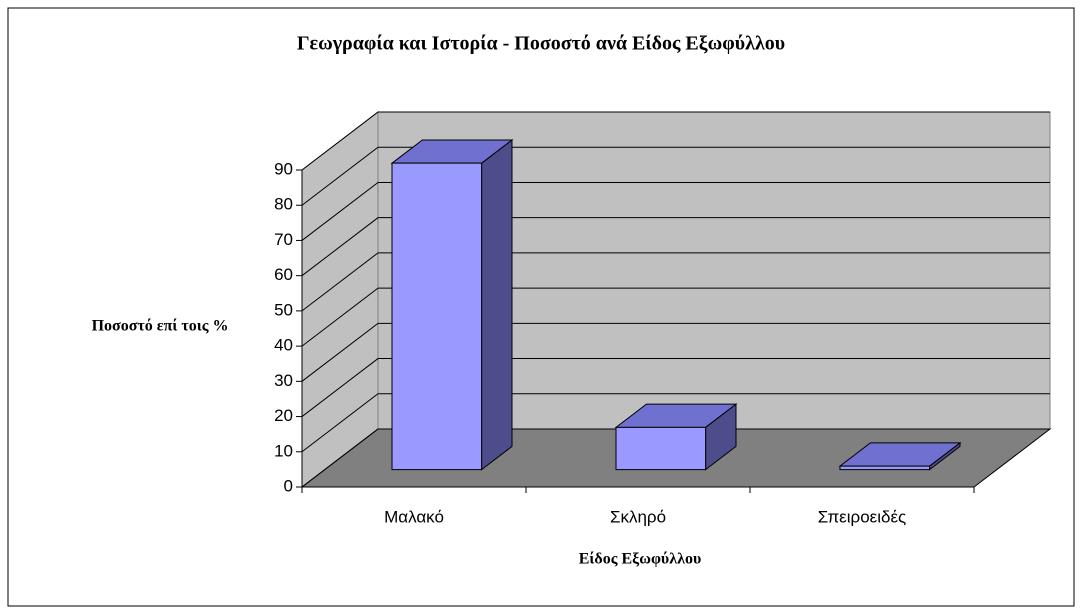 This screenshot has height=614, width=1082. I want to click on y-tick-label: 10, so click(283, 450).